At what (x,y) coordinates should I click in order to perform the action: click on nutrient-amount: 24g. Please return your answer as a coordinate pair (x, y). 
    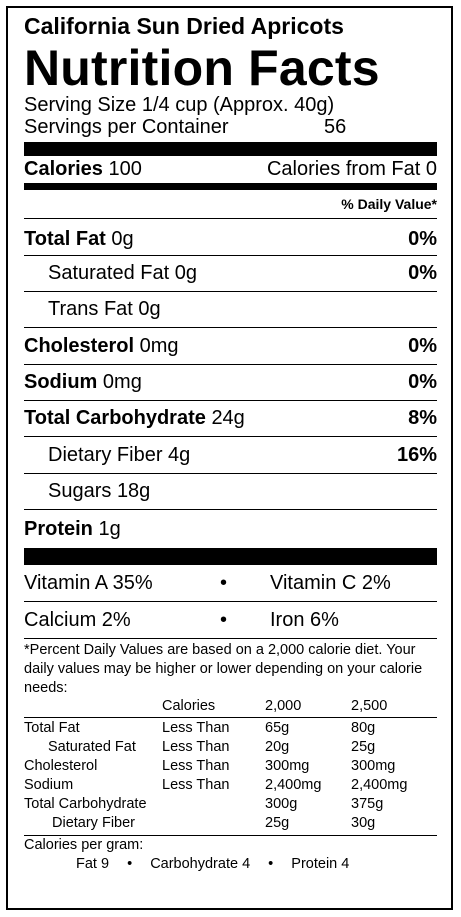
    Looking at the image, I should click on (228, 418).